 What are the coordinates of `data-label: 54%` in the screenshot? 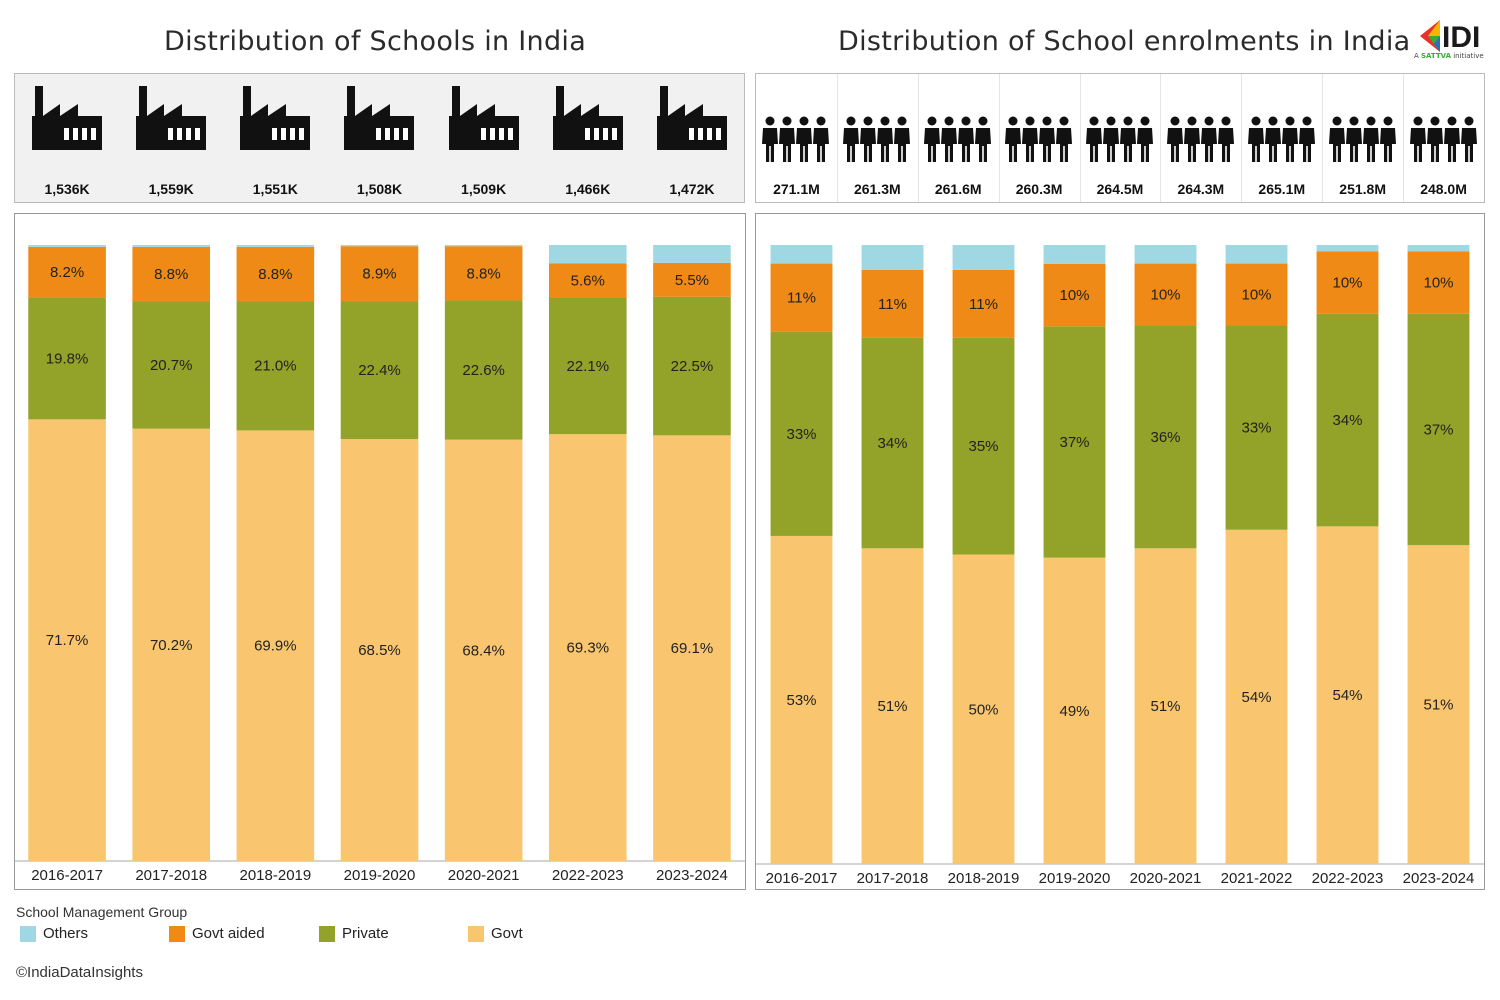 It's located at (1256, 697).